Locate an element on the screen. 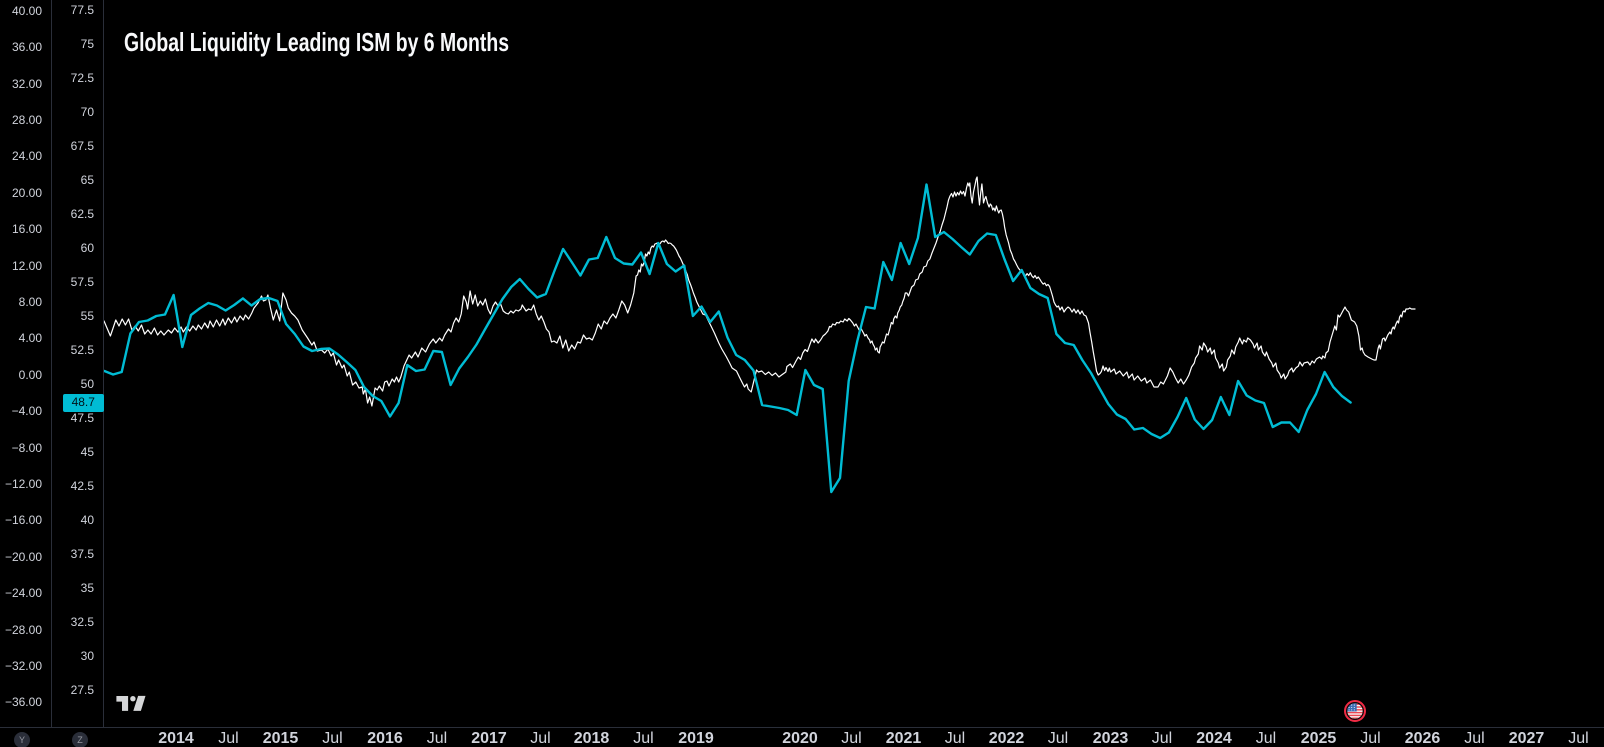 Image resolution: width=1604 pixels, height=747 pixels. svg-text:Global Liquidity Leading ISM b: Global Liquidity Leading ISM by 6 Months is located at coordinates (316, 43).